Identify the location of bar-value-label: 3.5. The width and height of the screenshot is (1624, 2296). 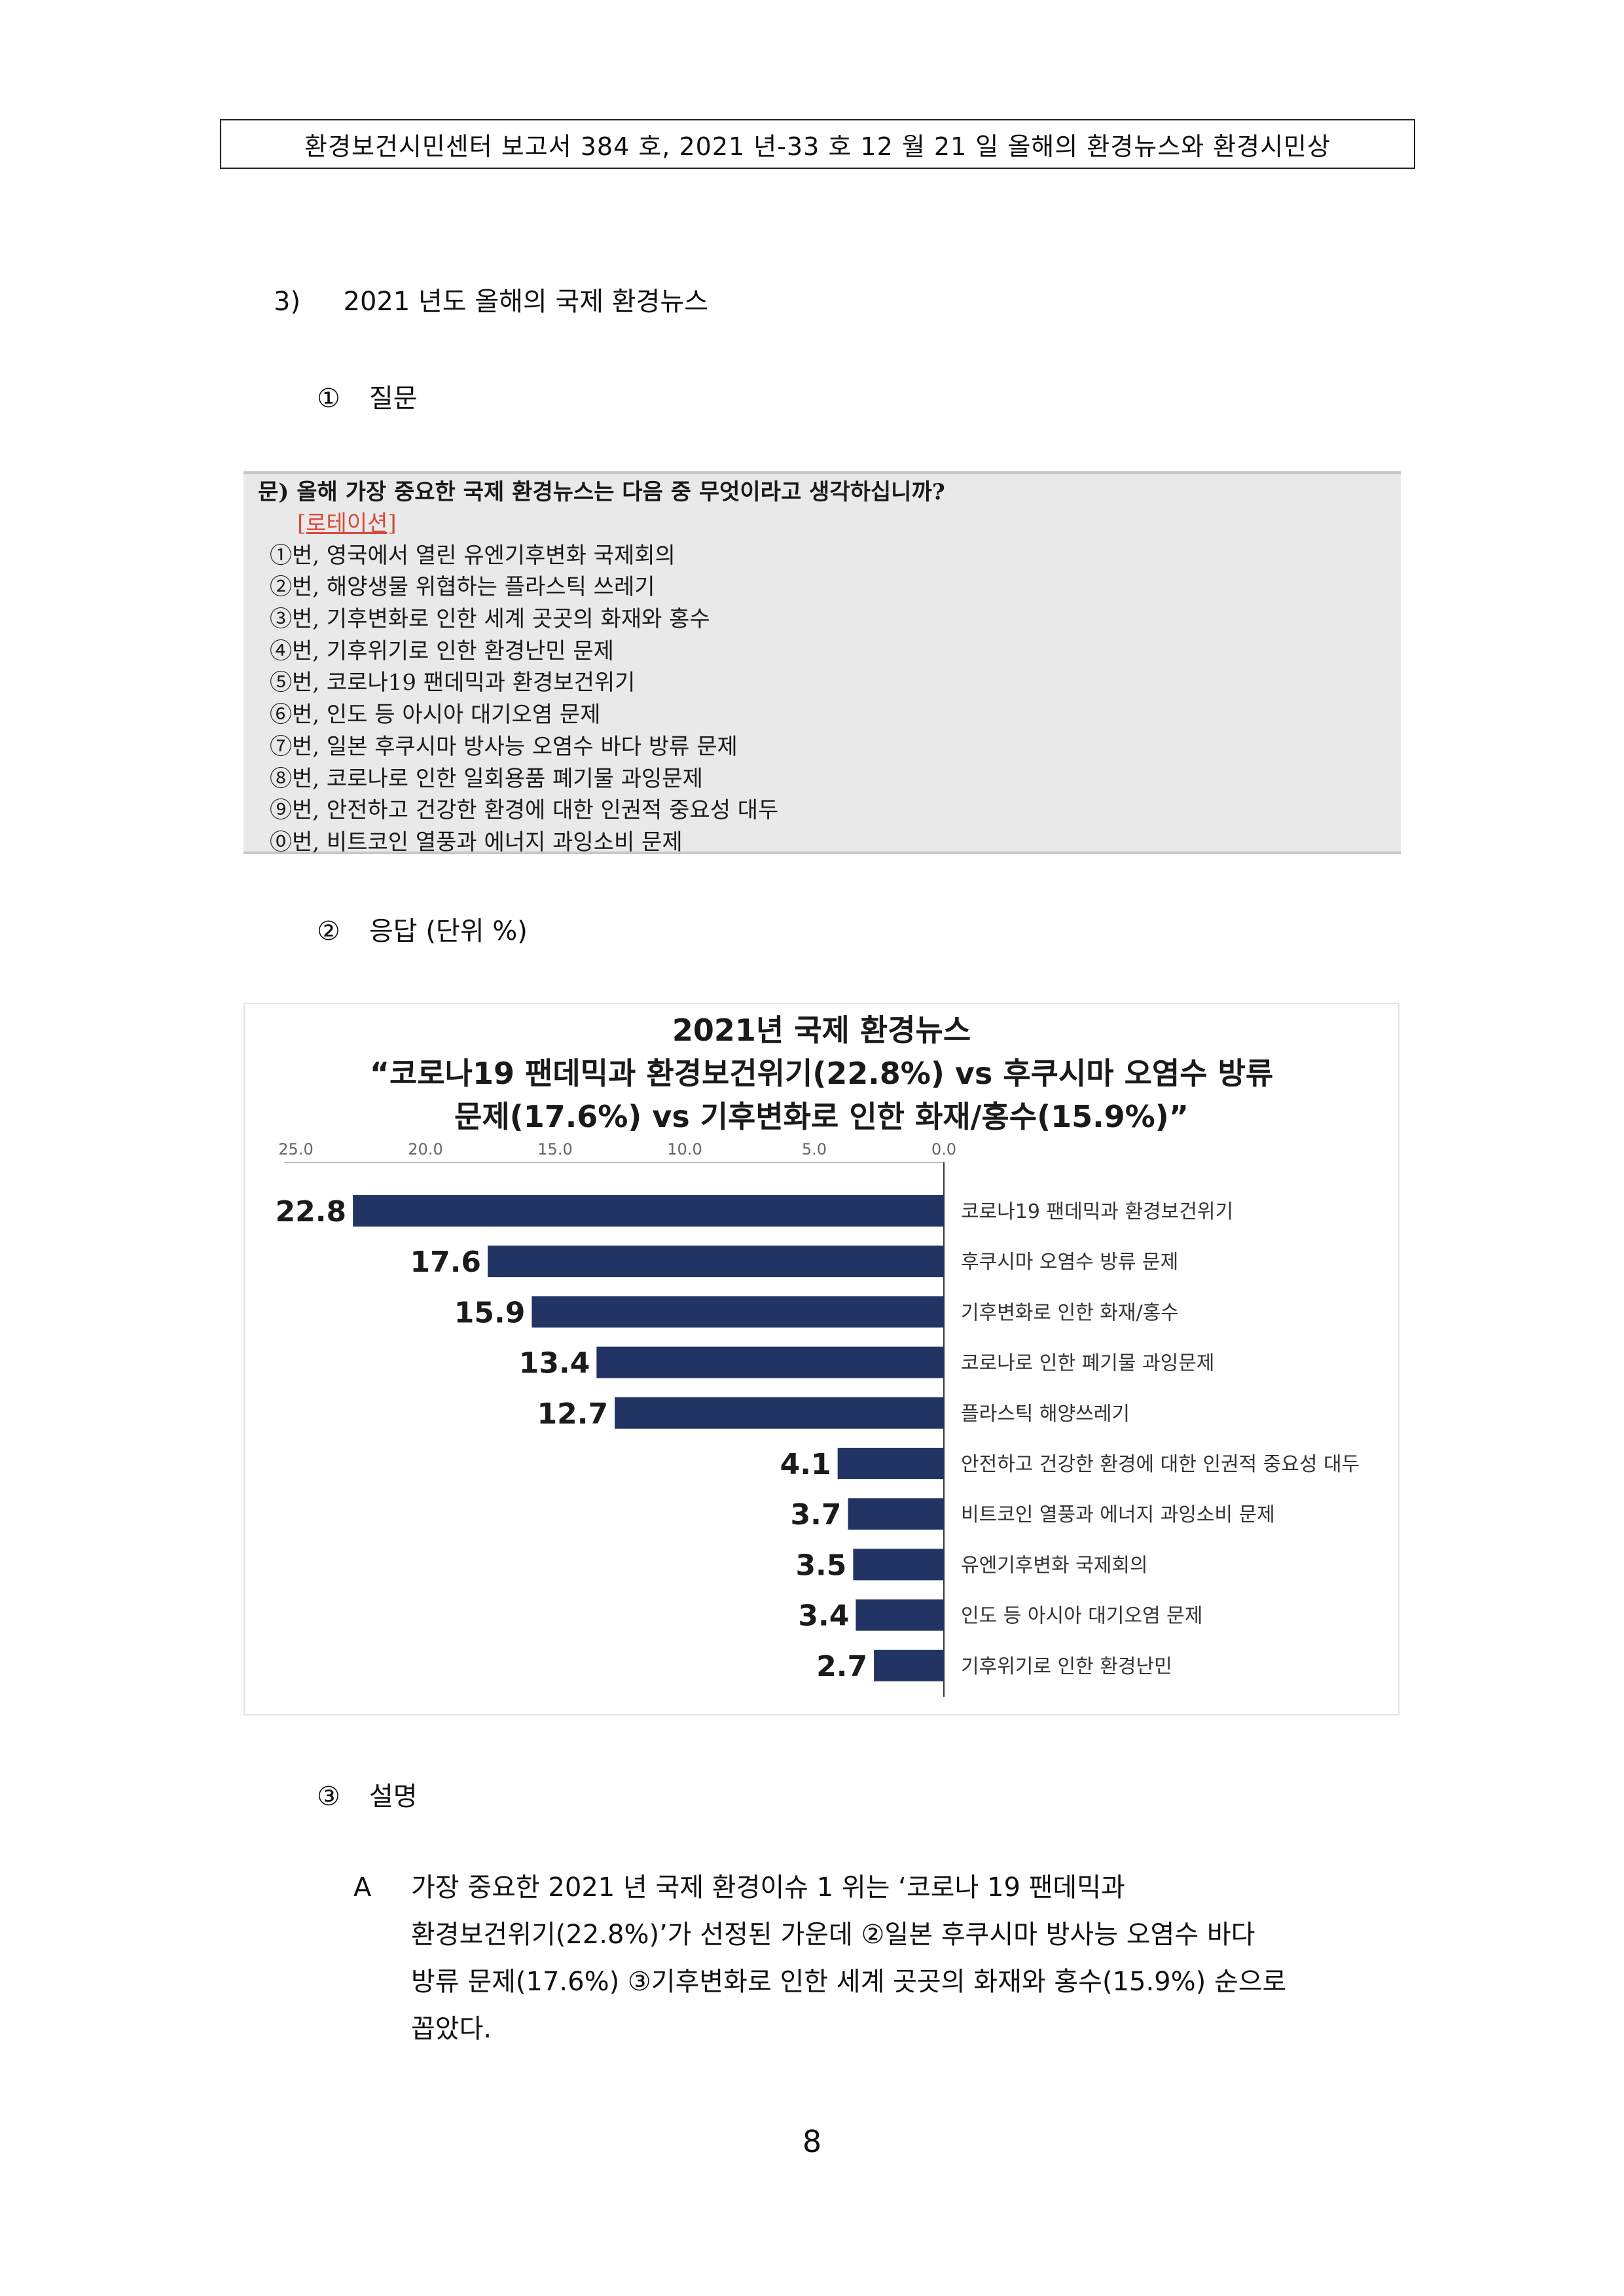
(820, 1565).